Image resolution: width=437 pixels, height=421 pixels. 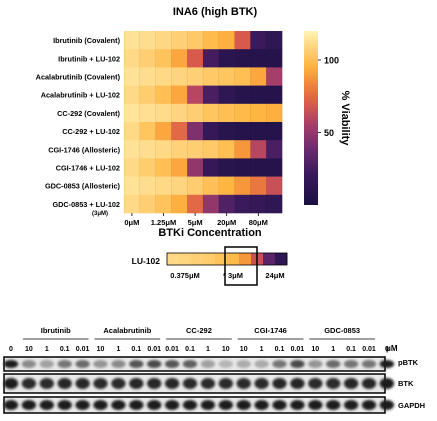 What do you see at coordinates (86, 40) in the screenshot?
I see `heatmap-row-label: Ibrutinib (Covalent)` at bounding box center [86, 40].